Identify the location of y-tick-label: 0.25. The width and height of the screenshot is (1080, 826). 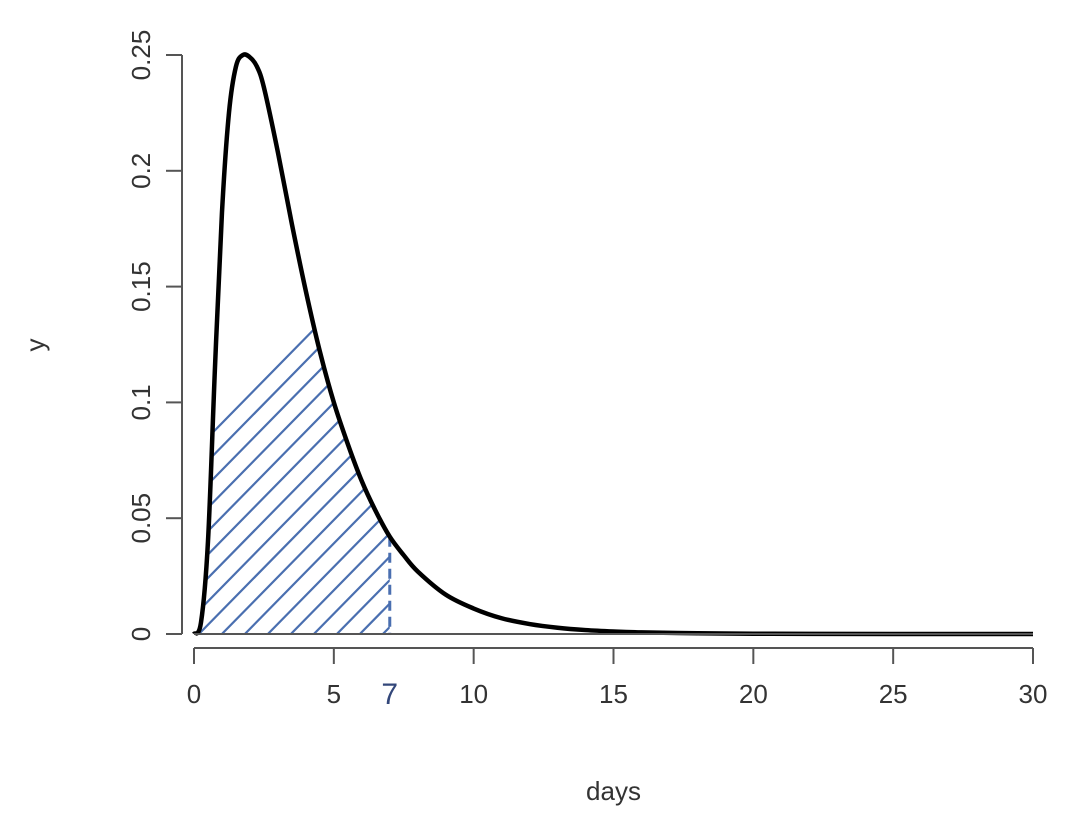
(141, 55).